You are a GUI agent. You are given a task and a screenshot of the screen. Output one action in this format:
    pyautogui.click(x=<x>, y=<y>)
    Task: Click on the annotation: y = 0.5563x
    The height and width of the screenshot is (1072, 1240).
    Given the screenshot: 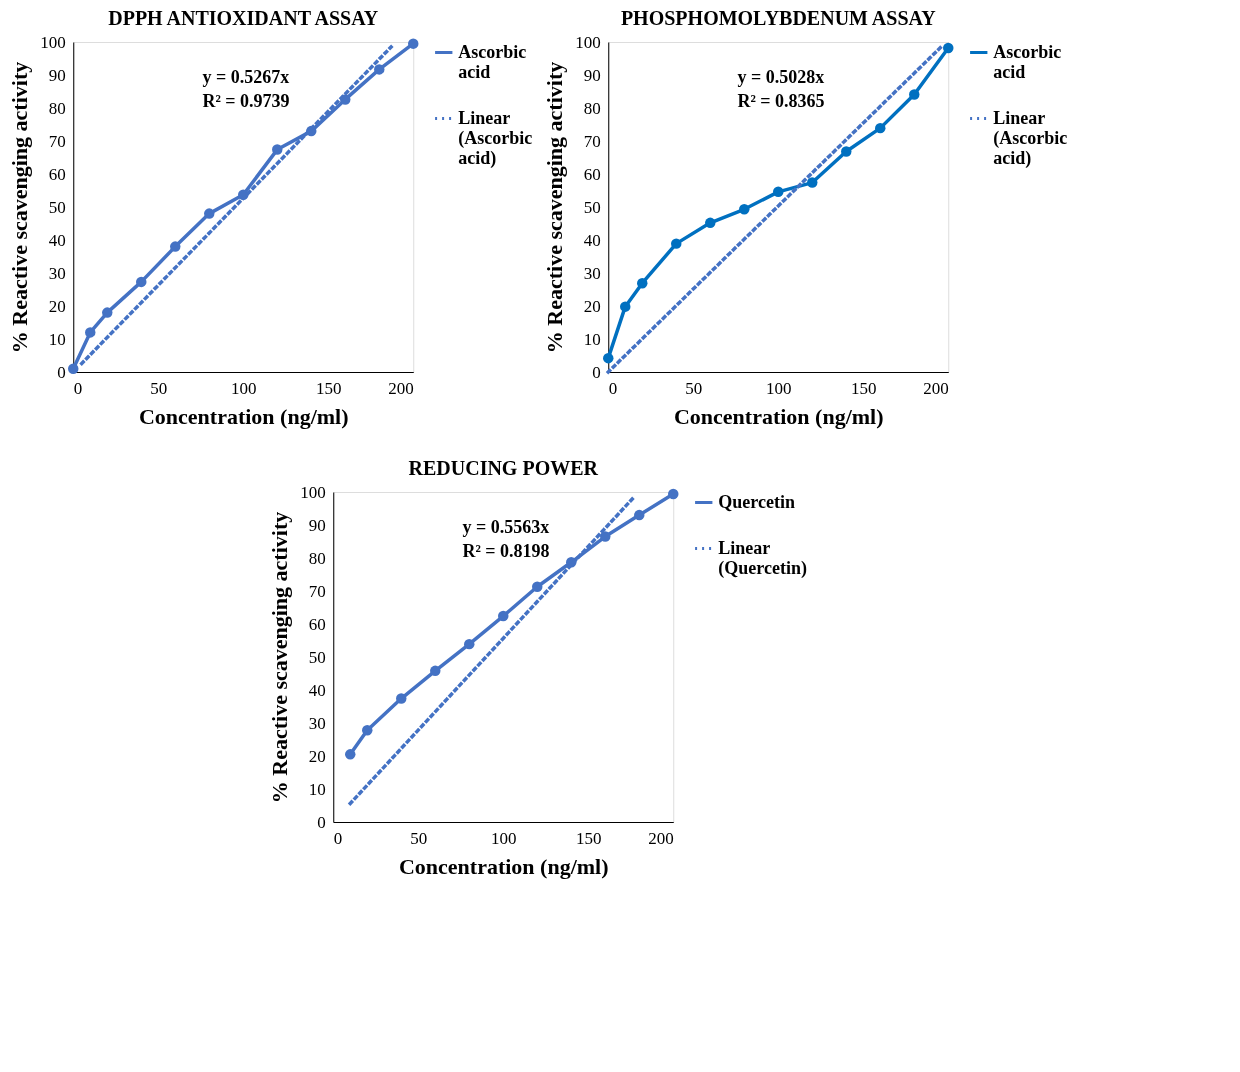 What is the action you would take?
    pyautogui.click(x=506, y=527)
    